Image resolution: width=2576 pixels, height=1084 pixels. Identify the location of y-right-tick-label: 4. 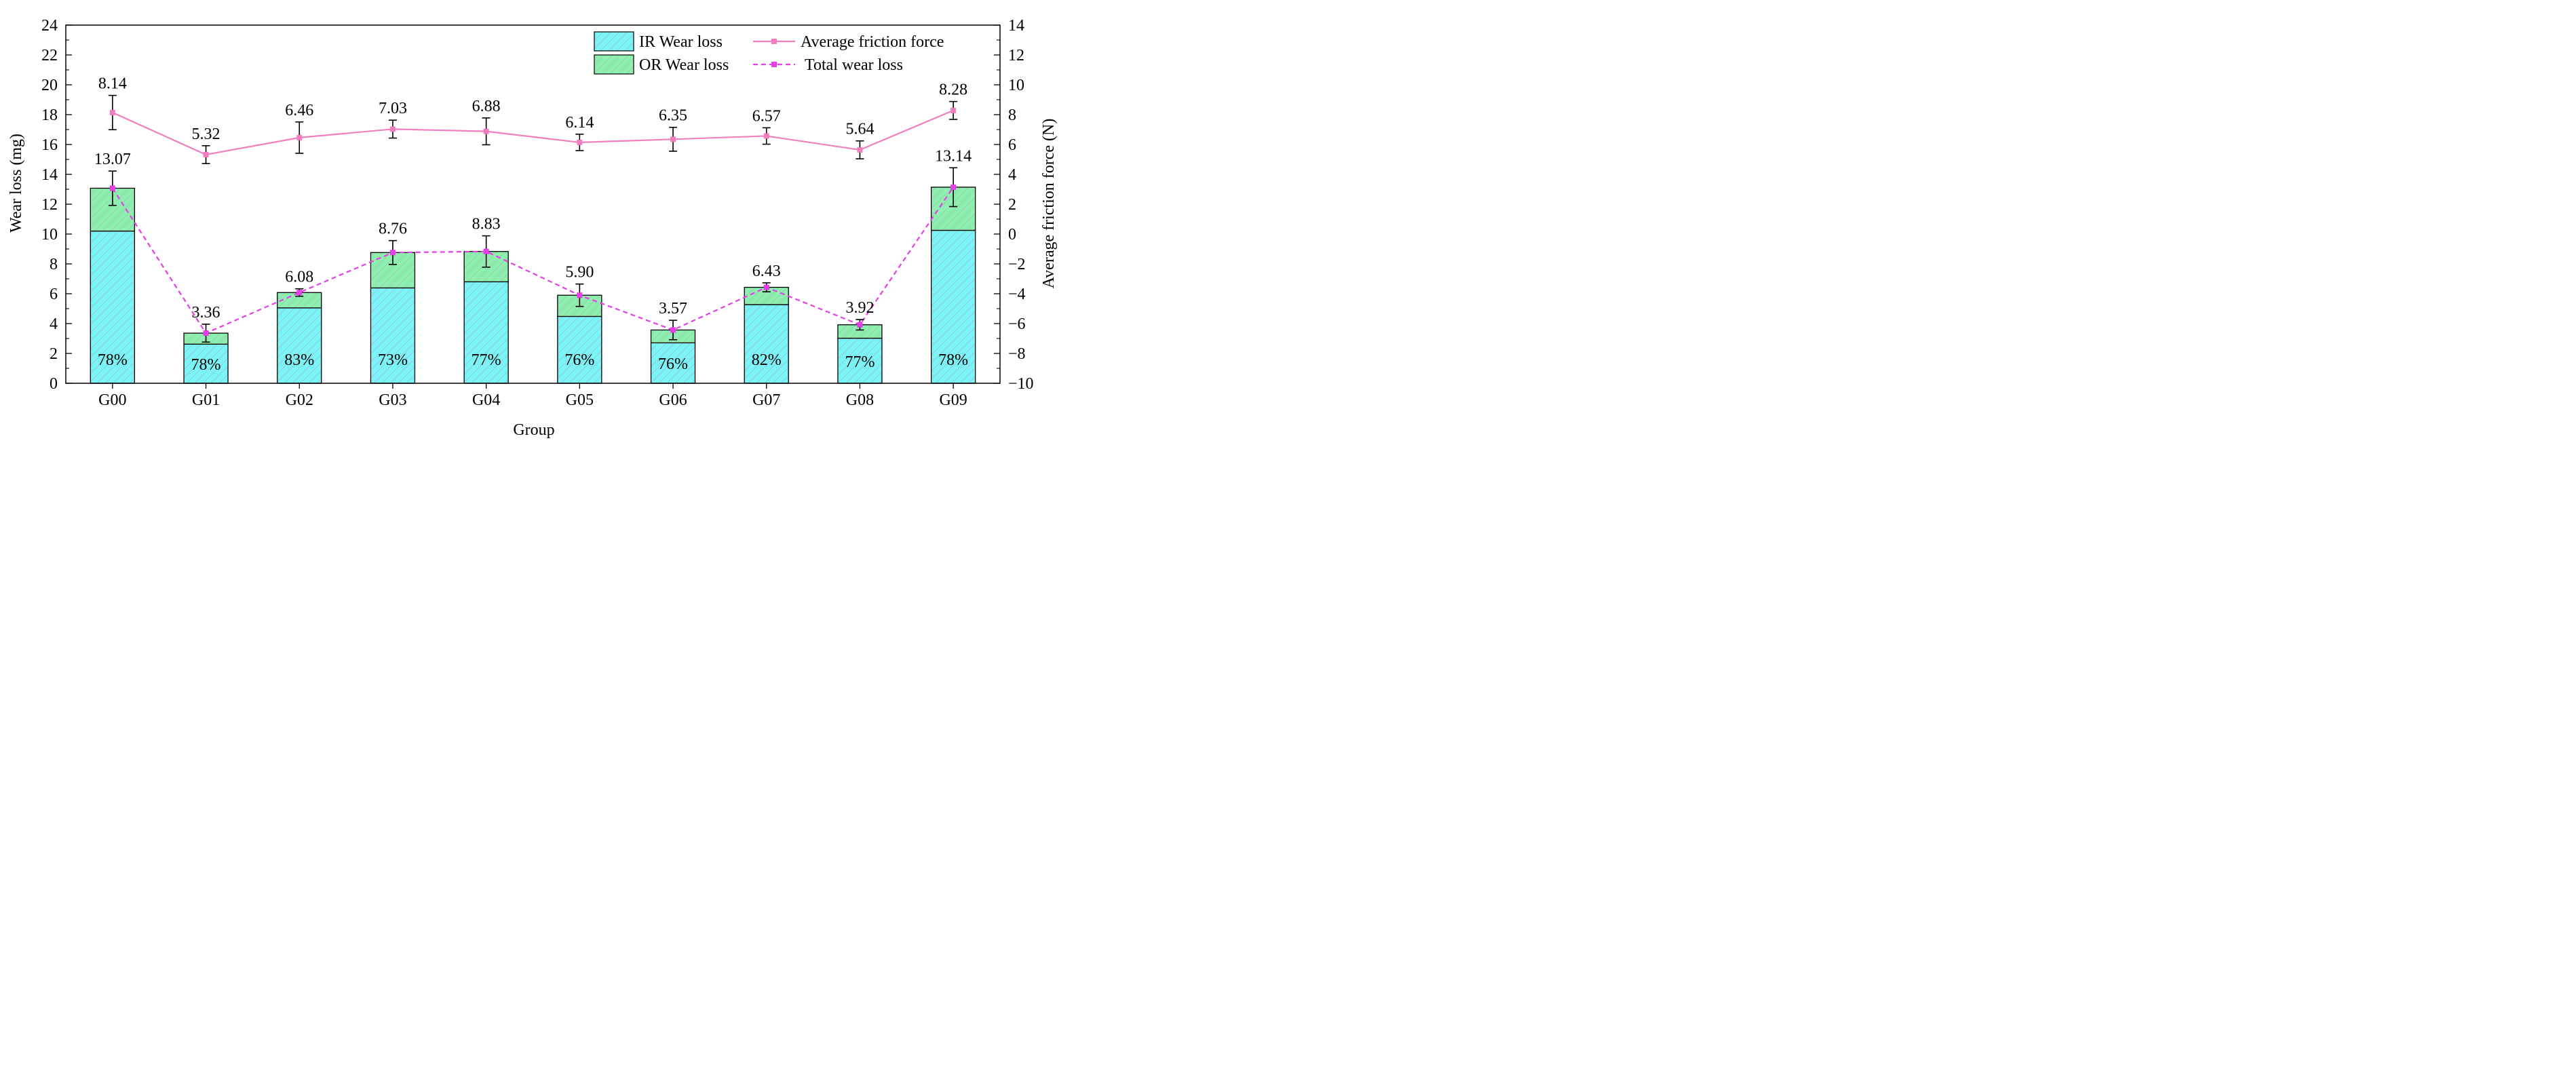
(1012, 175).